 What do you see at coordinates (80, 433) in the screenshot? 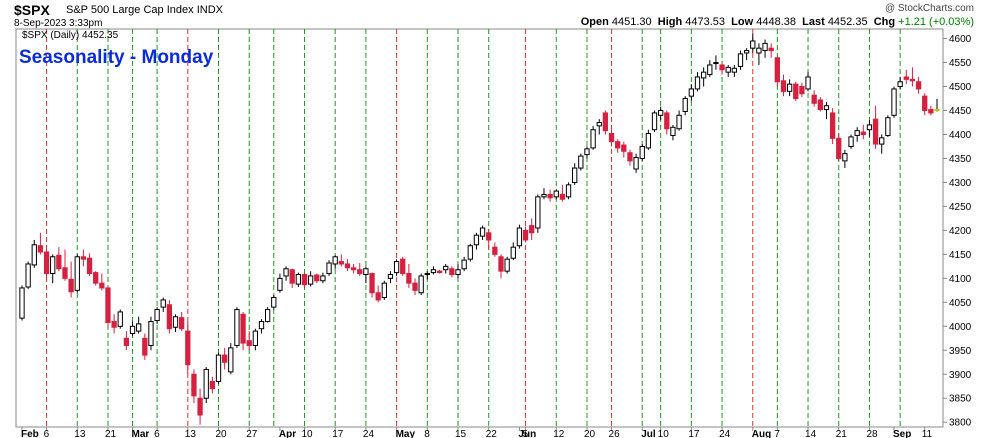
I see `x-tick-label: 13` at bounding box center [80, 433].